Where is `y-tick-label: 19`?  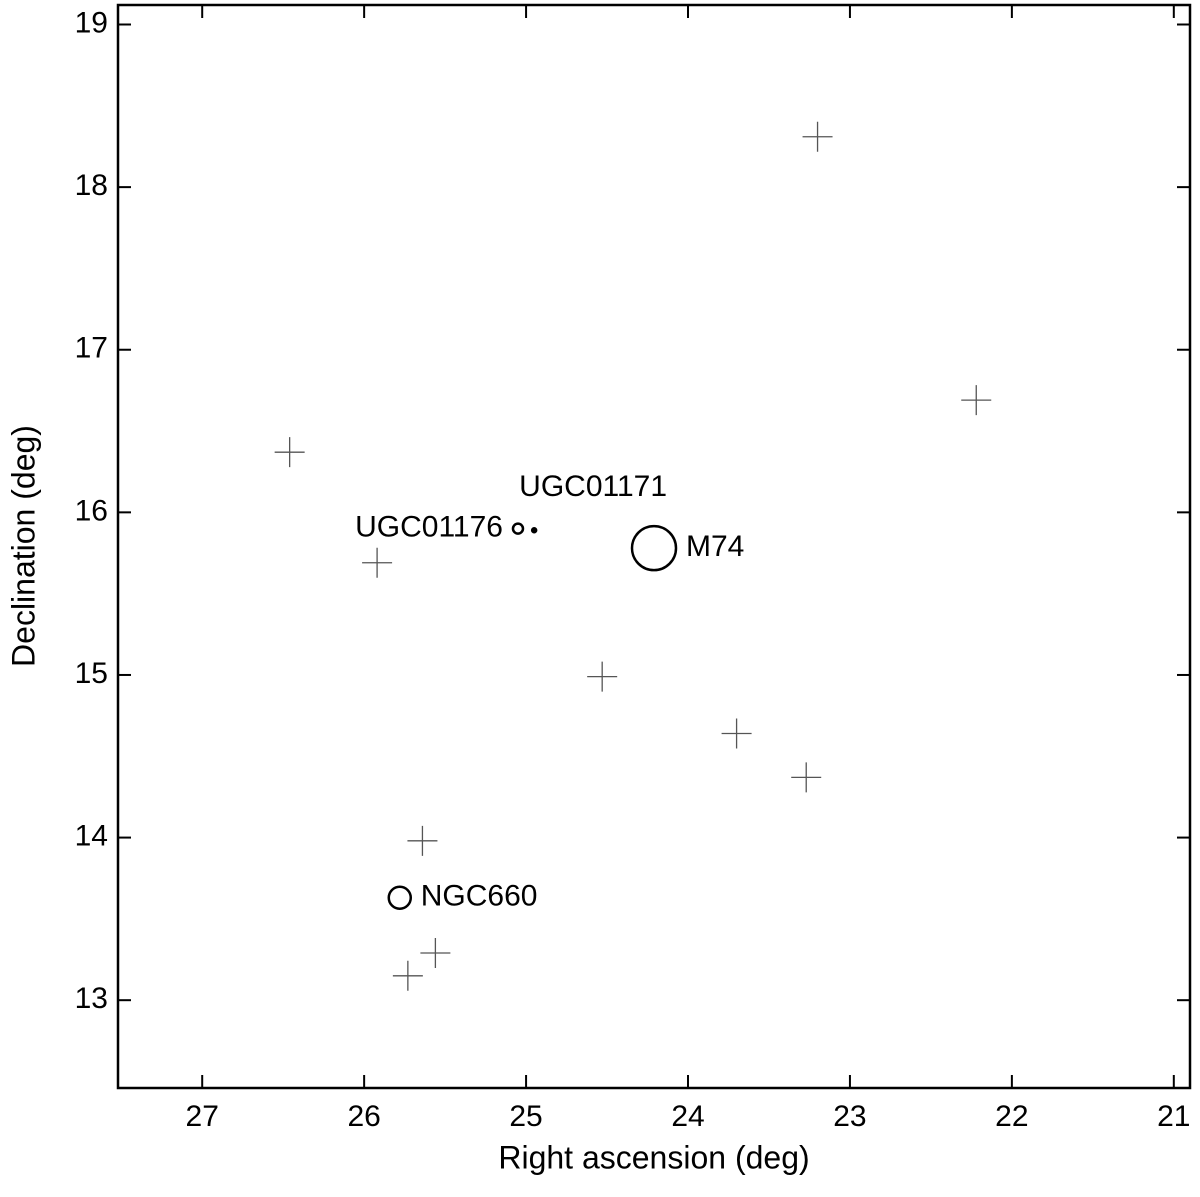
y-tick-label: 19 is located at coordinates (91, 22).